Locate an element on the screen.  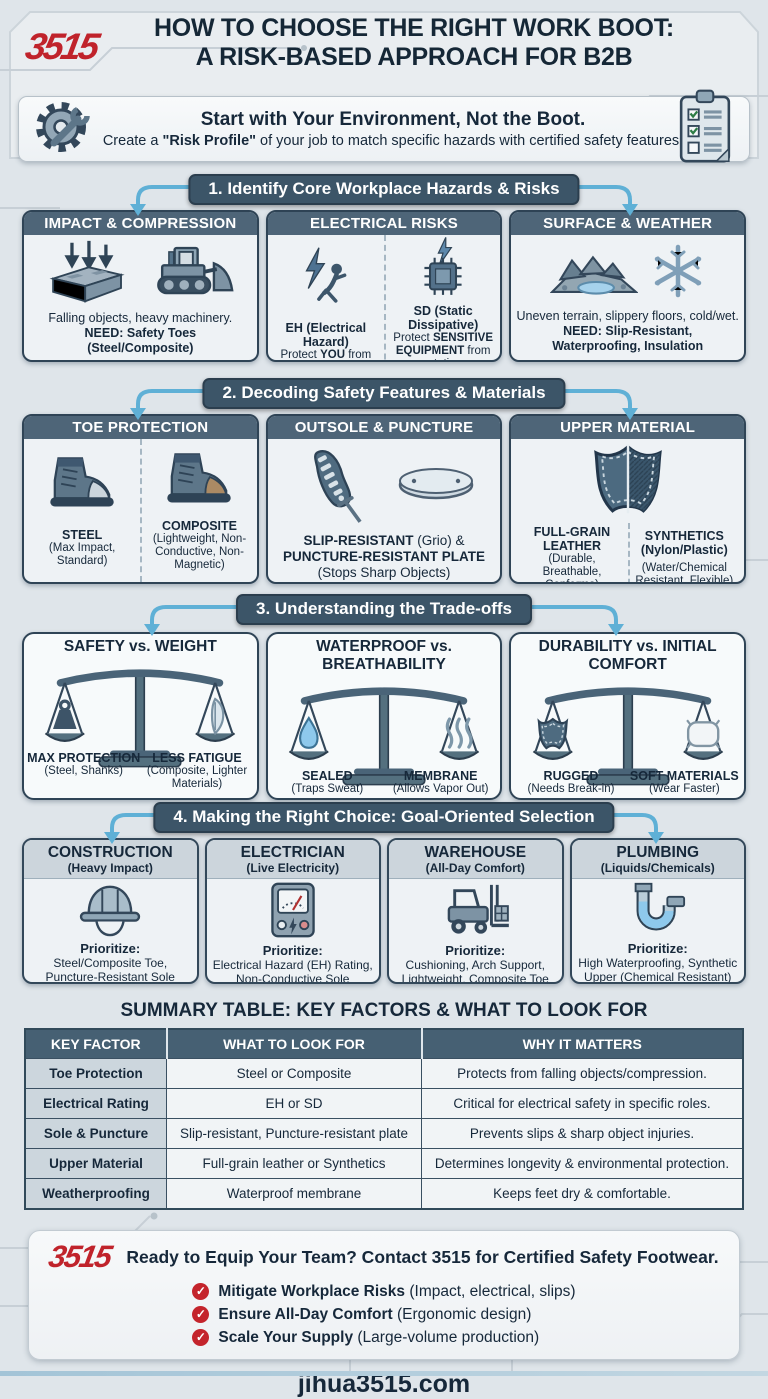
right-pan-label: SOFT MATERIALS (Wear Faster) is located at coordinates (684, 782).